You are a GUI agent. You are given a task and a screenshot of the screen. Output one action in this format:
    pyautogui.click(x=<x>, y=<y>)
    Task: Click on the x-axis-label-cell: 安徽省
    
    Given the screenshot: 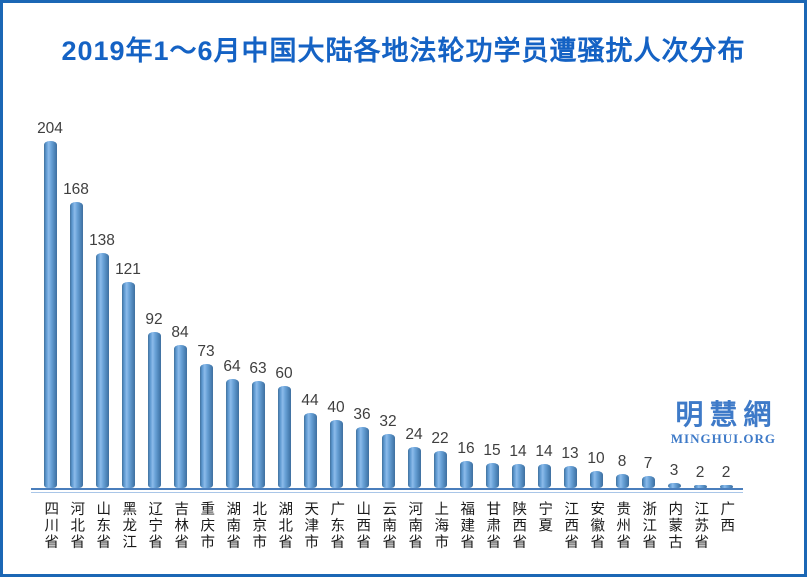 What is the action you would take?
    pyautogui.click(x=596, y=526)
    